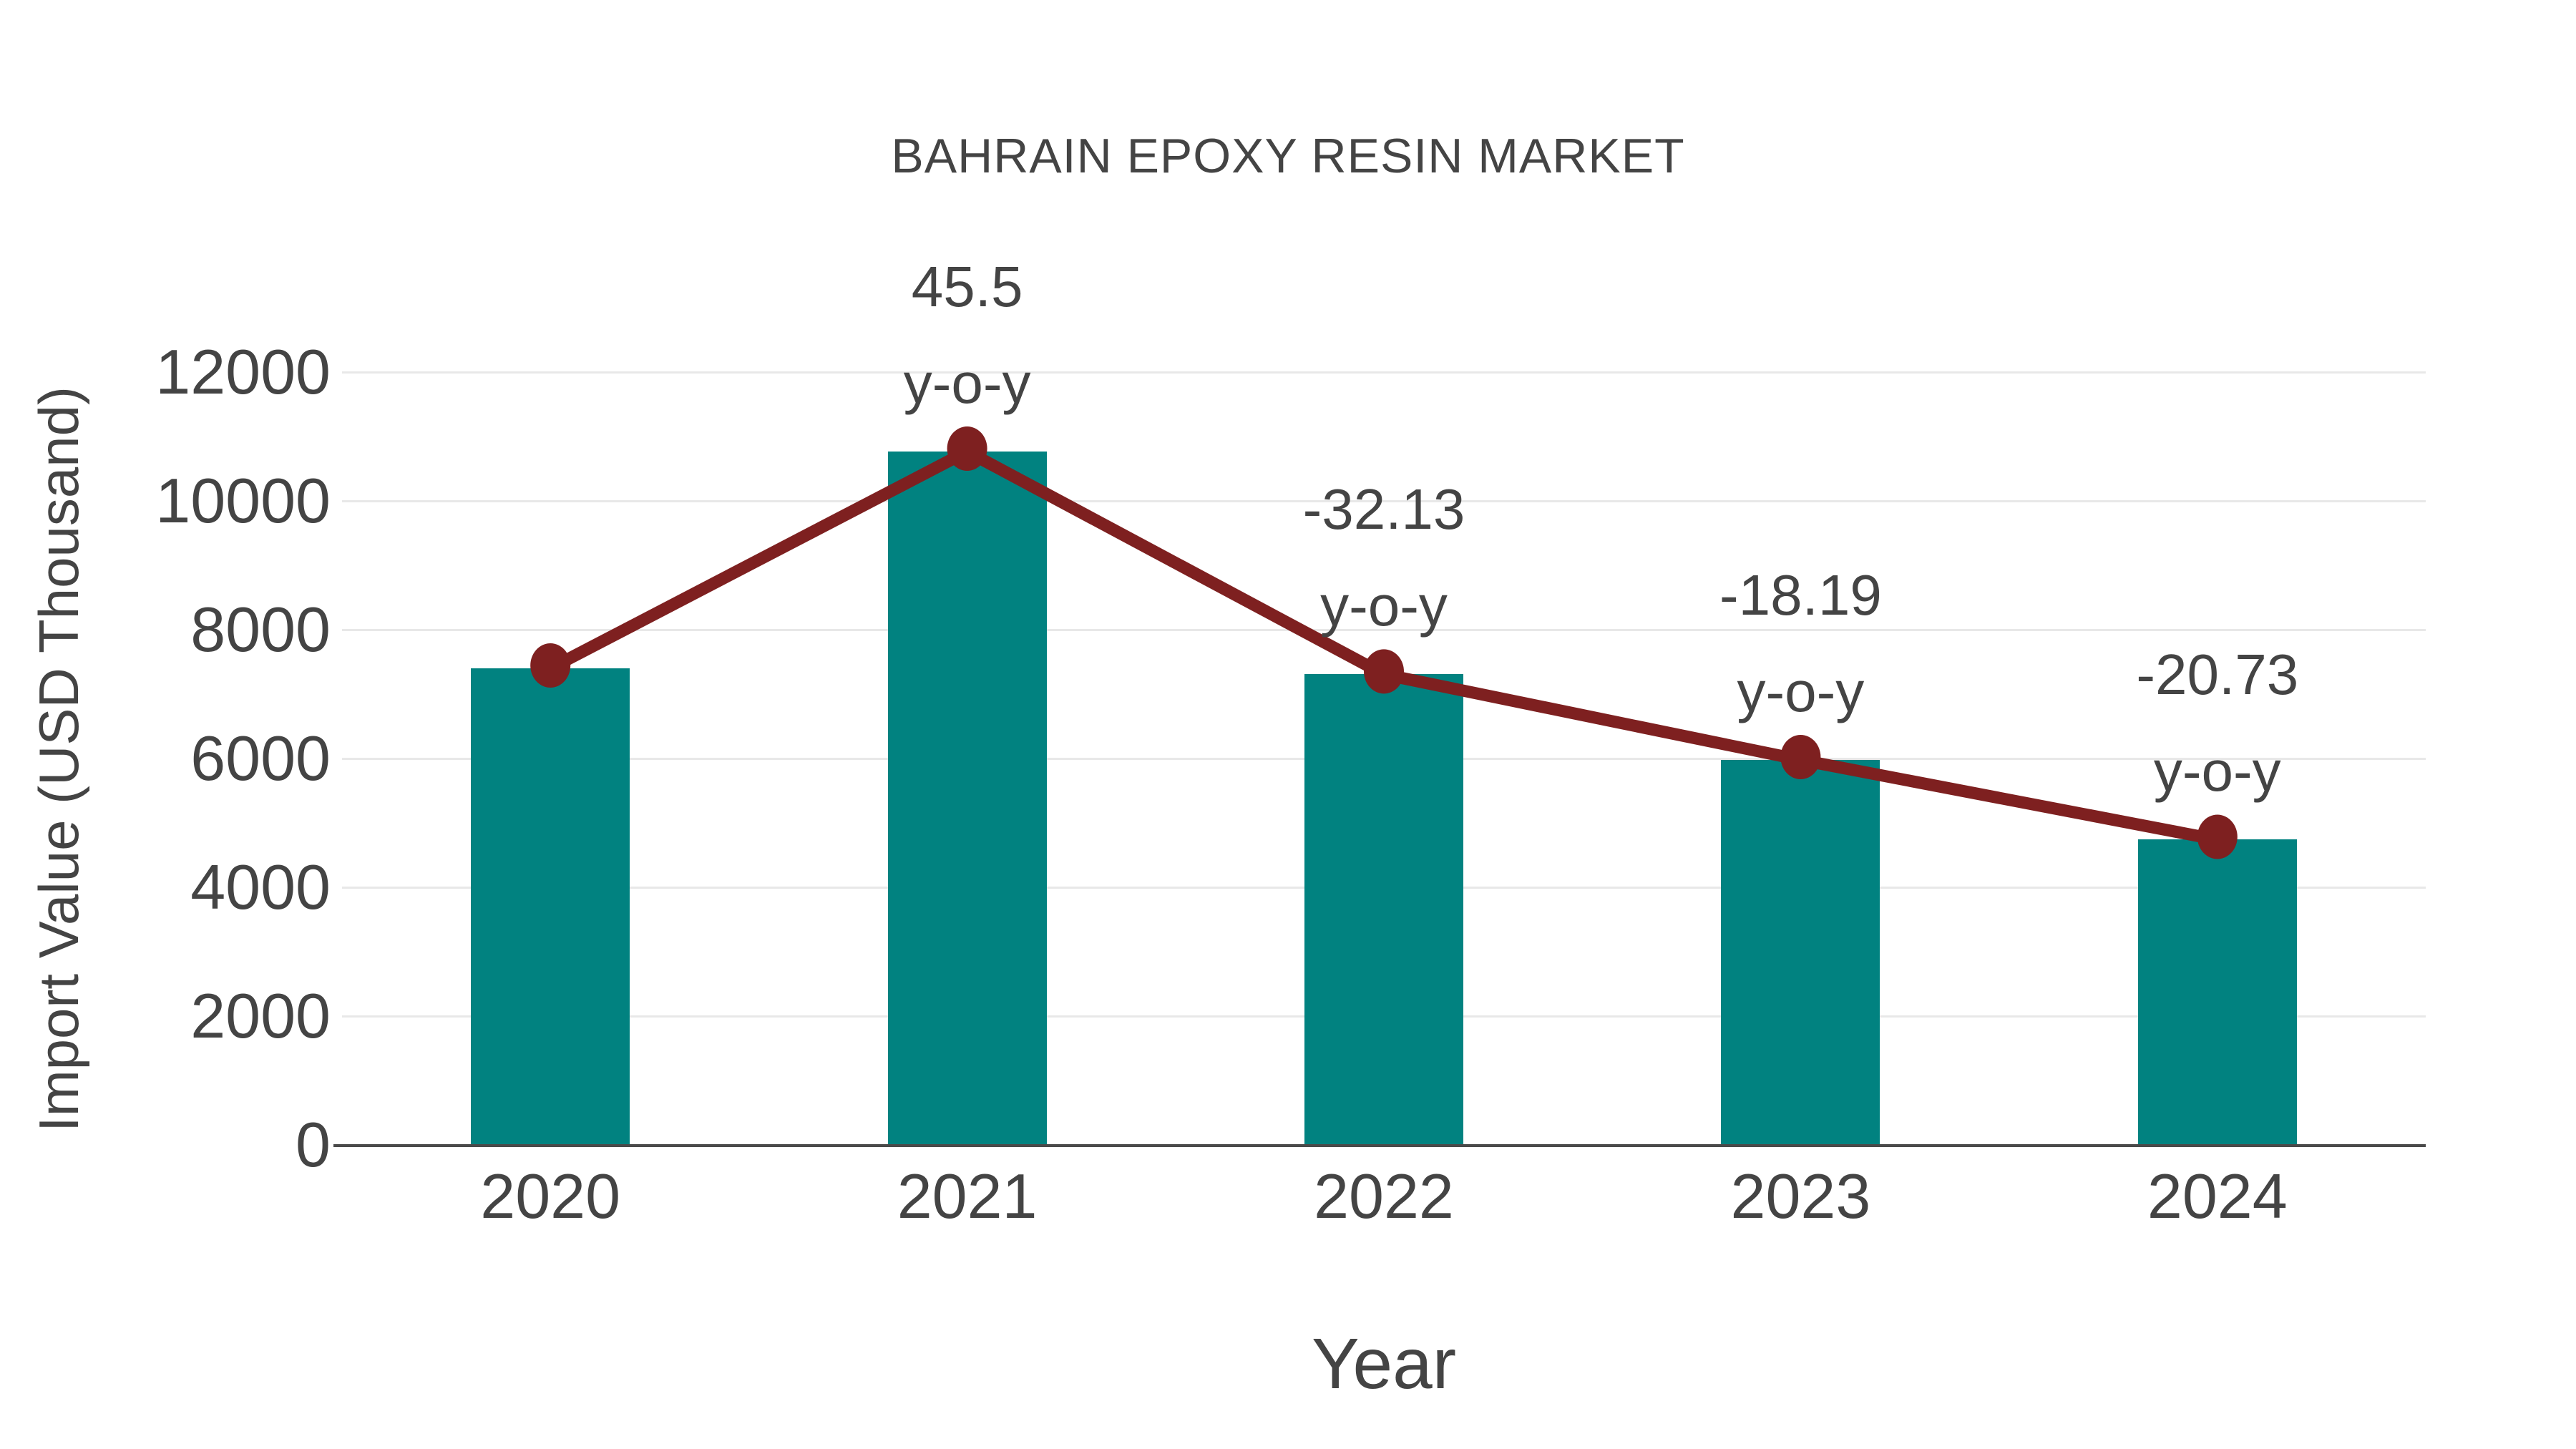 Image resolution: width=2576 pixels, height=1449 pixels. Describe the element at coordinates (1800, 756) in the screenshot. I see `trend-marker-2023` at that location.